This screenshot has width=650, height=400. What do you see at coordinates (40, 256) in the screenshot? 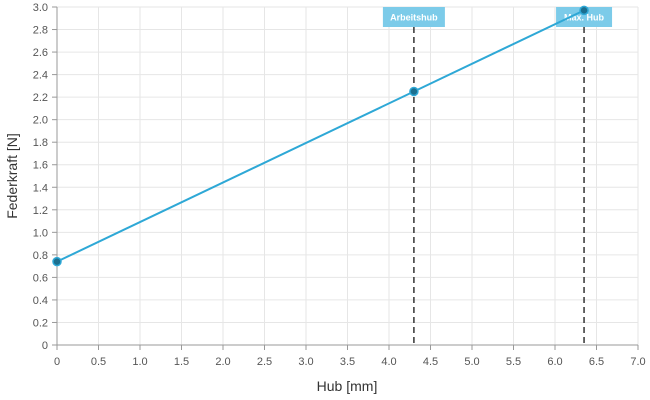
I see `y-tick-label: 0.8` at bounding box center [40, 256].